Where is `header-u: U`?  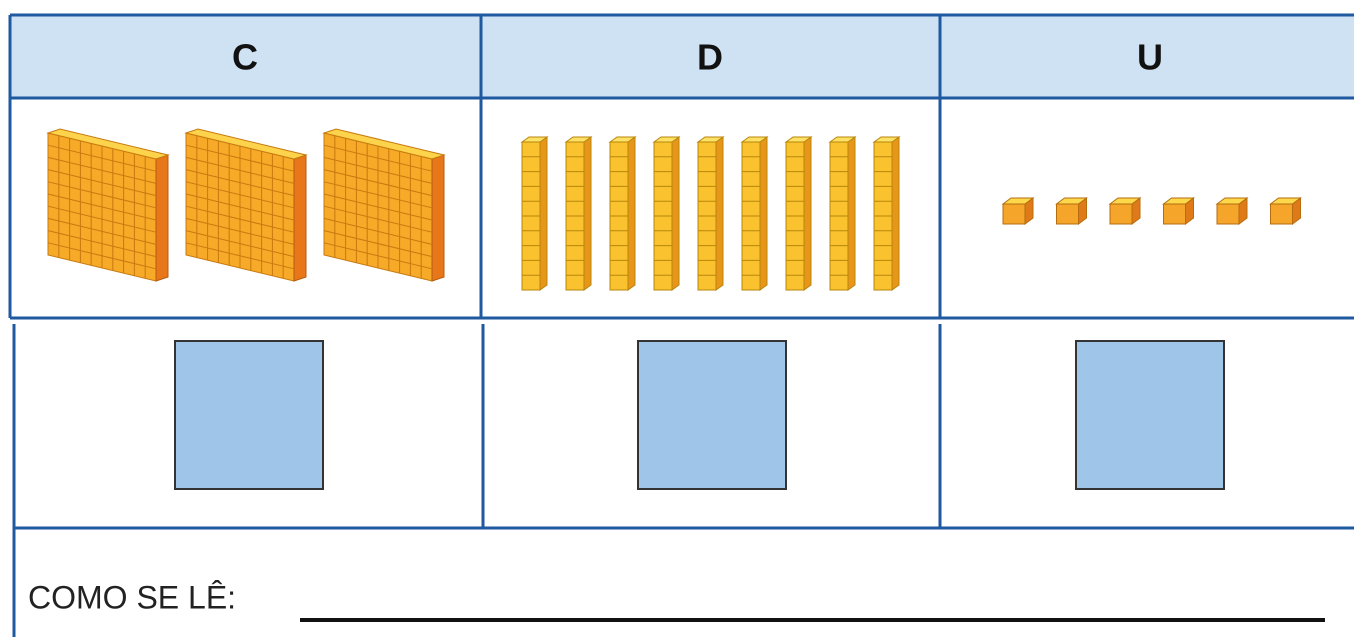 header-u: U is located at coordinates (1150, 57).